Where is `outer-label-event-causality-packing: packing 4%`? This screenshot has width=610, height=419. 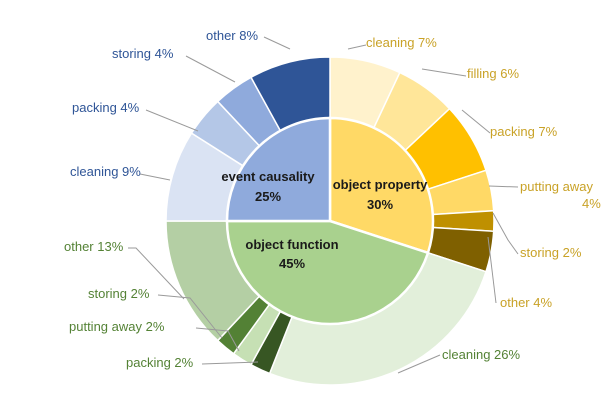
outer-label-event-causality-packing: packing 4% is located at coordinates (106, 107).